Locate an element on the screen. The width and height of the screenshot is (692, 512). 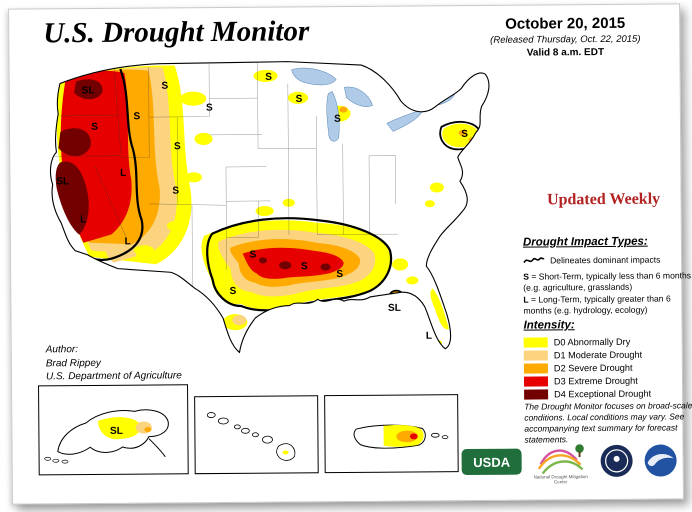
drought-d0-carolinas is located at coordinates (429, 204).